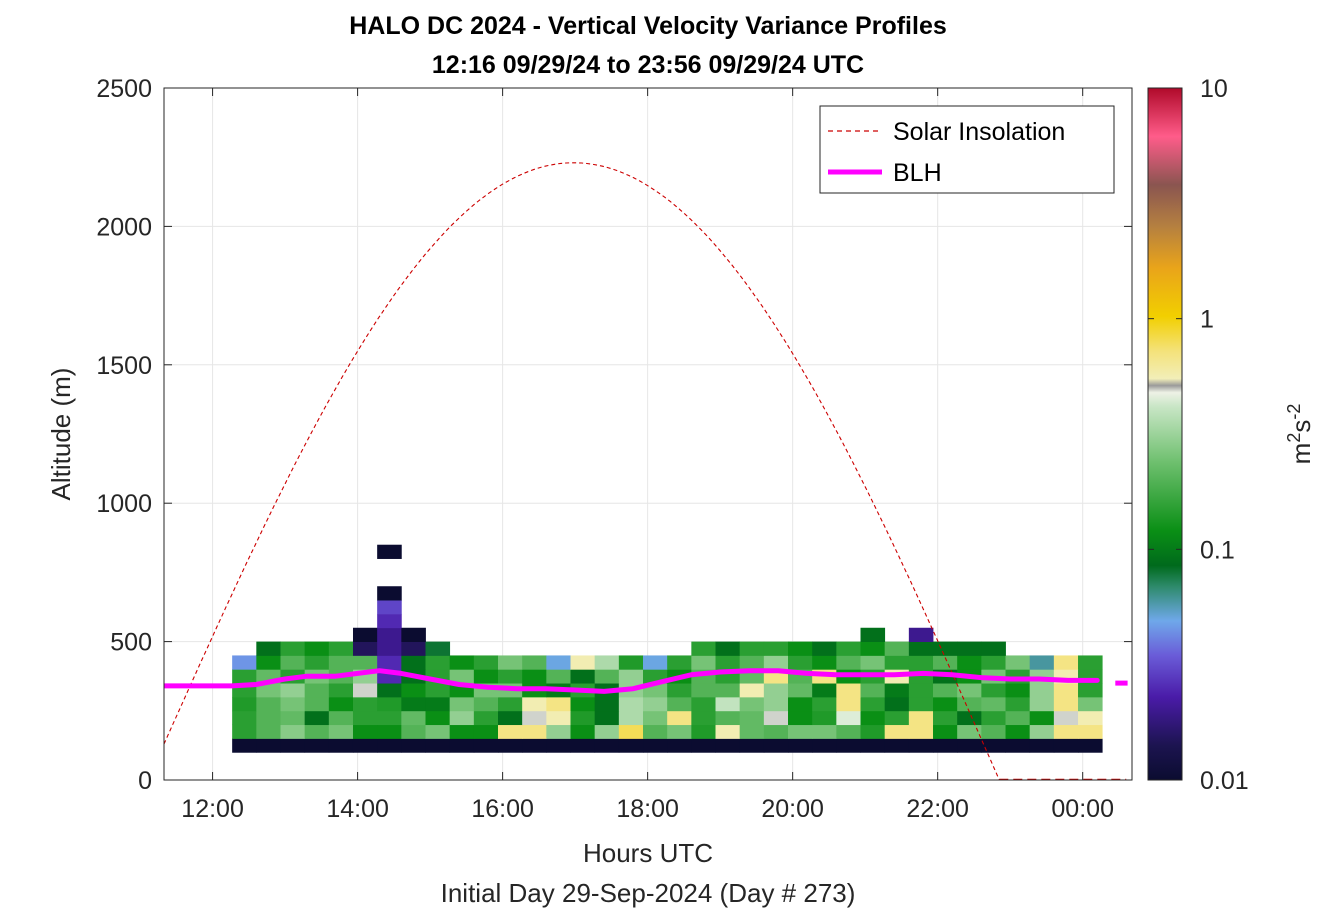 Image resolution: width=1343 pixels, height=911 pixels. Describe the element at coordinates (1198, 435) in the screenshot. I see `colorbar-ticks: 0.01 0.1 1 10` at that location.